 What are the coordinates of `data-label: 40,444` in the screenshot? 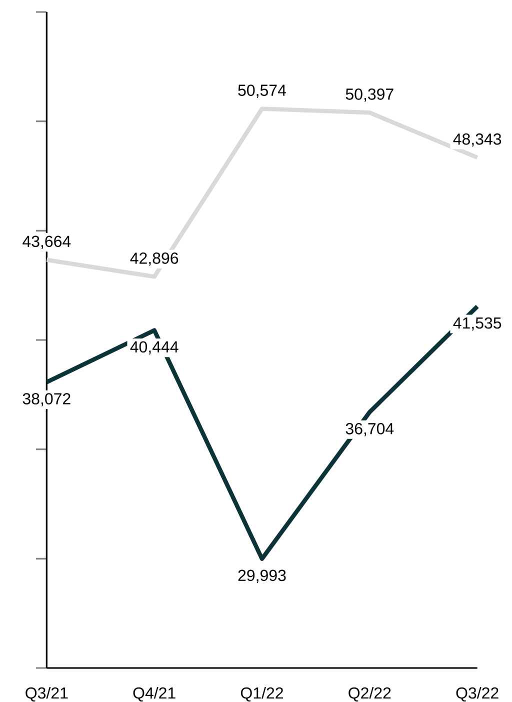 It's located at (154, 347).